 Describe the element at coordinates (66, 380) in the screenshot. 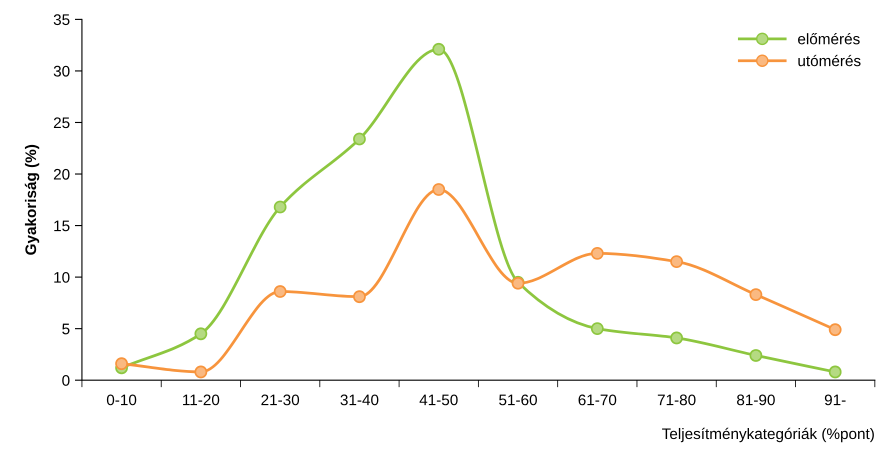

I see `y-tick-label: 0` at that location.